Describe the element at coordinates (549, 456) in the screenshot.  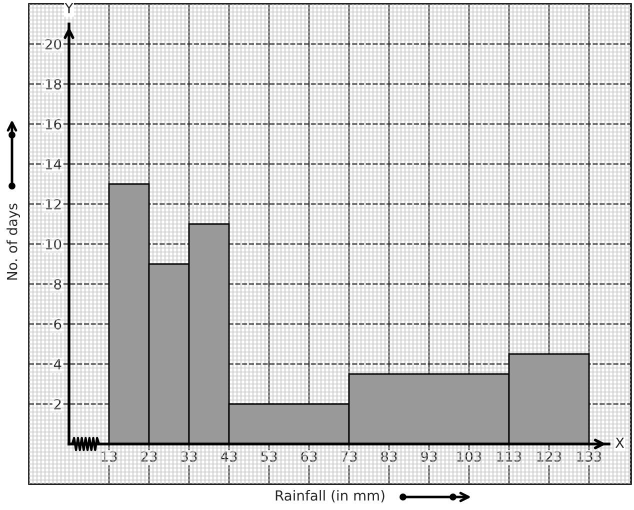
I see `x-tick-label: 123` at that location.